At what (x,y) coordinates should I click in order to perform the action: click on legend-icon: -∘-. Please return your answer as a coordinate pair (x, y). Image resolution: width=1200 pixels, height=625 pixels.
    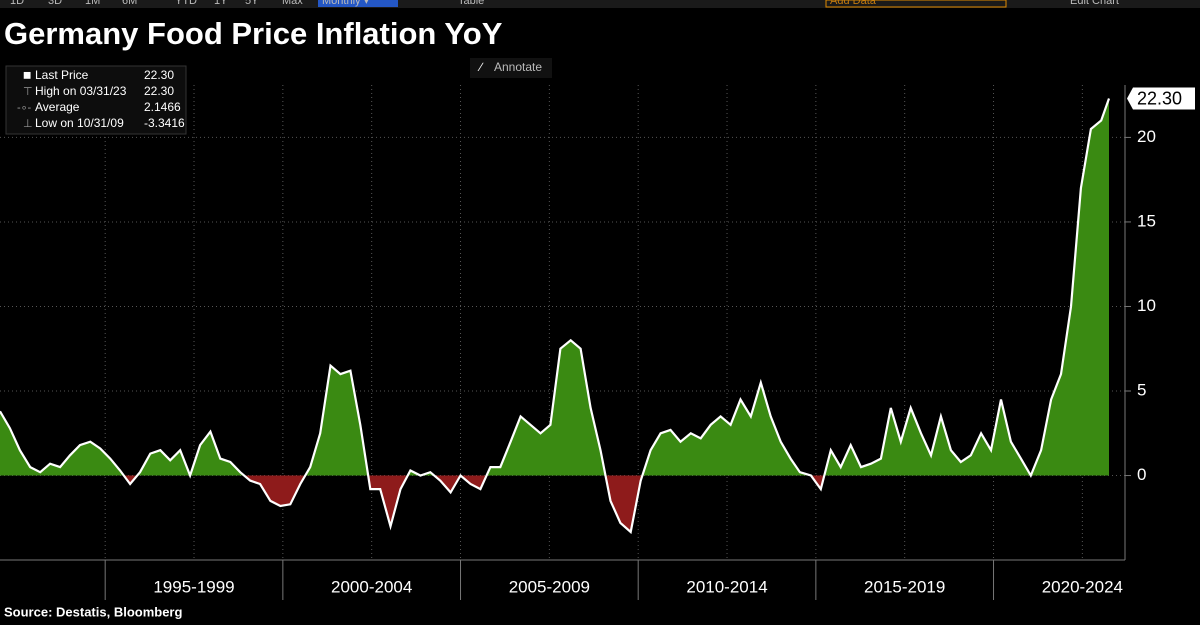
    Looking at the image, I should click on (24, 108).